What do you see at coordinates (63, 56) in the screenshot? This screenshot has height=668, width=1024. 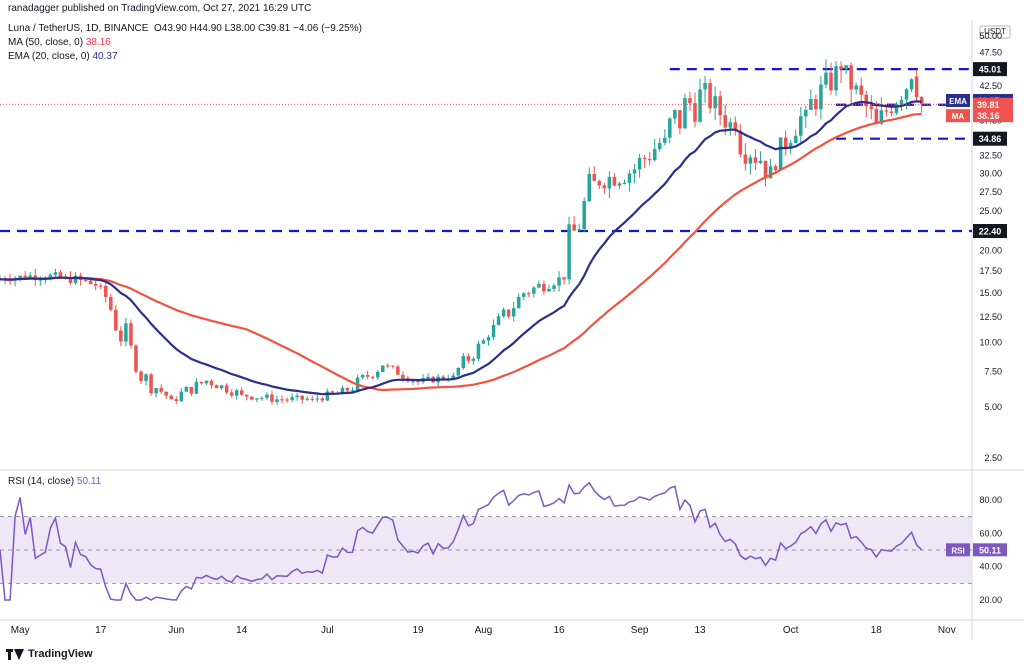 I see `ema-legend: EMA (20, close, 0) 40.37` at bounding box center [63, 56].